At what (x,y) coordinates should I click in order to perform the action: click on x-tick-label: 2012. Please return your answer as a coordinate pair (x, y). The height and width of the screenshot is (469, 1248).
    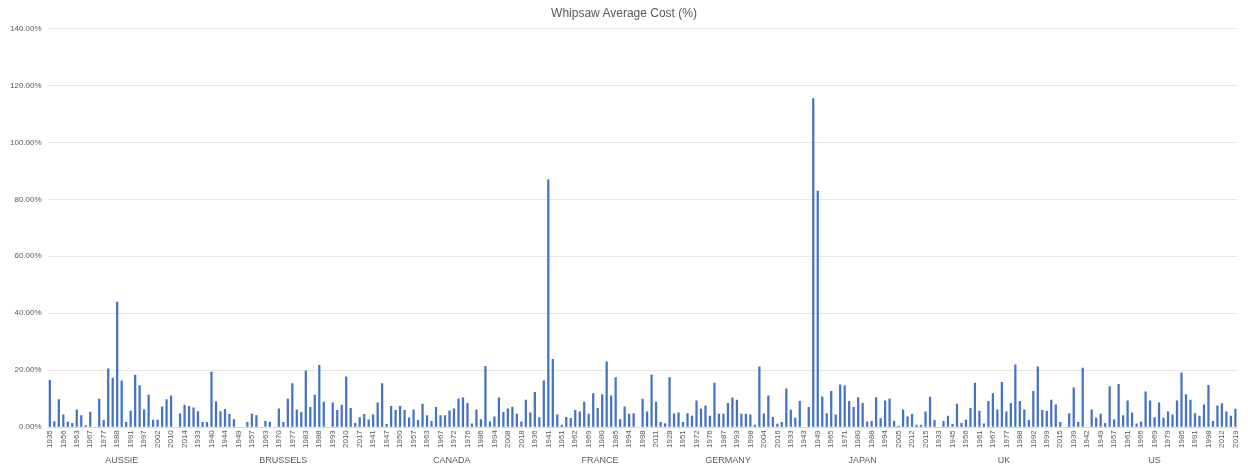
    Looking at the image, I should click on (1222, 438).